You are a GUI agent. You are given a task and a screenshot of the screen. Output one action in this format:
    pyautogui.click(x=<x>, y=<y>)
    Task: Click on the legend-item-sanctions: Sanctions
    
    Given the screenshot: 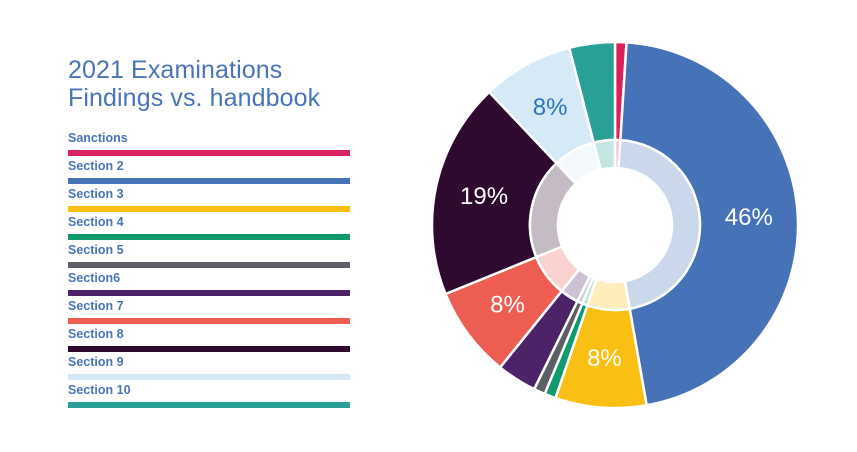 What is the action you would take?
    pyautogui.click(x=209, y=142)
    